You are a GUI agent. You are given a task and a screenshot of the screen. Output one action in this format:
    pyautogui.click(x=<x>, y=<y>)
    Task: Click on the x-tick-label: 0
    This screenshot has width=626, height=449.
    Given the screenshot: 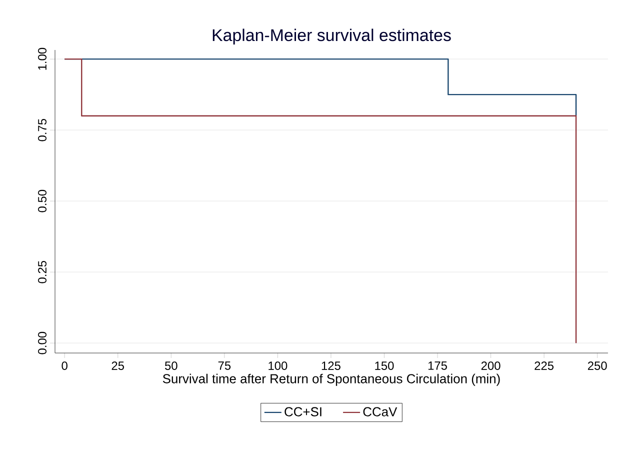 What is the action you would take?
    pyautogui.click(x=65, y=366)
    